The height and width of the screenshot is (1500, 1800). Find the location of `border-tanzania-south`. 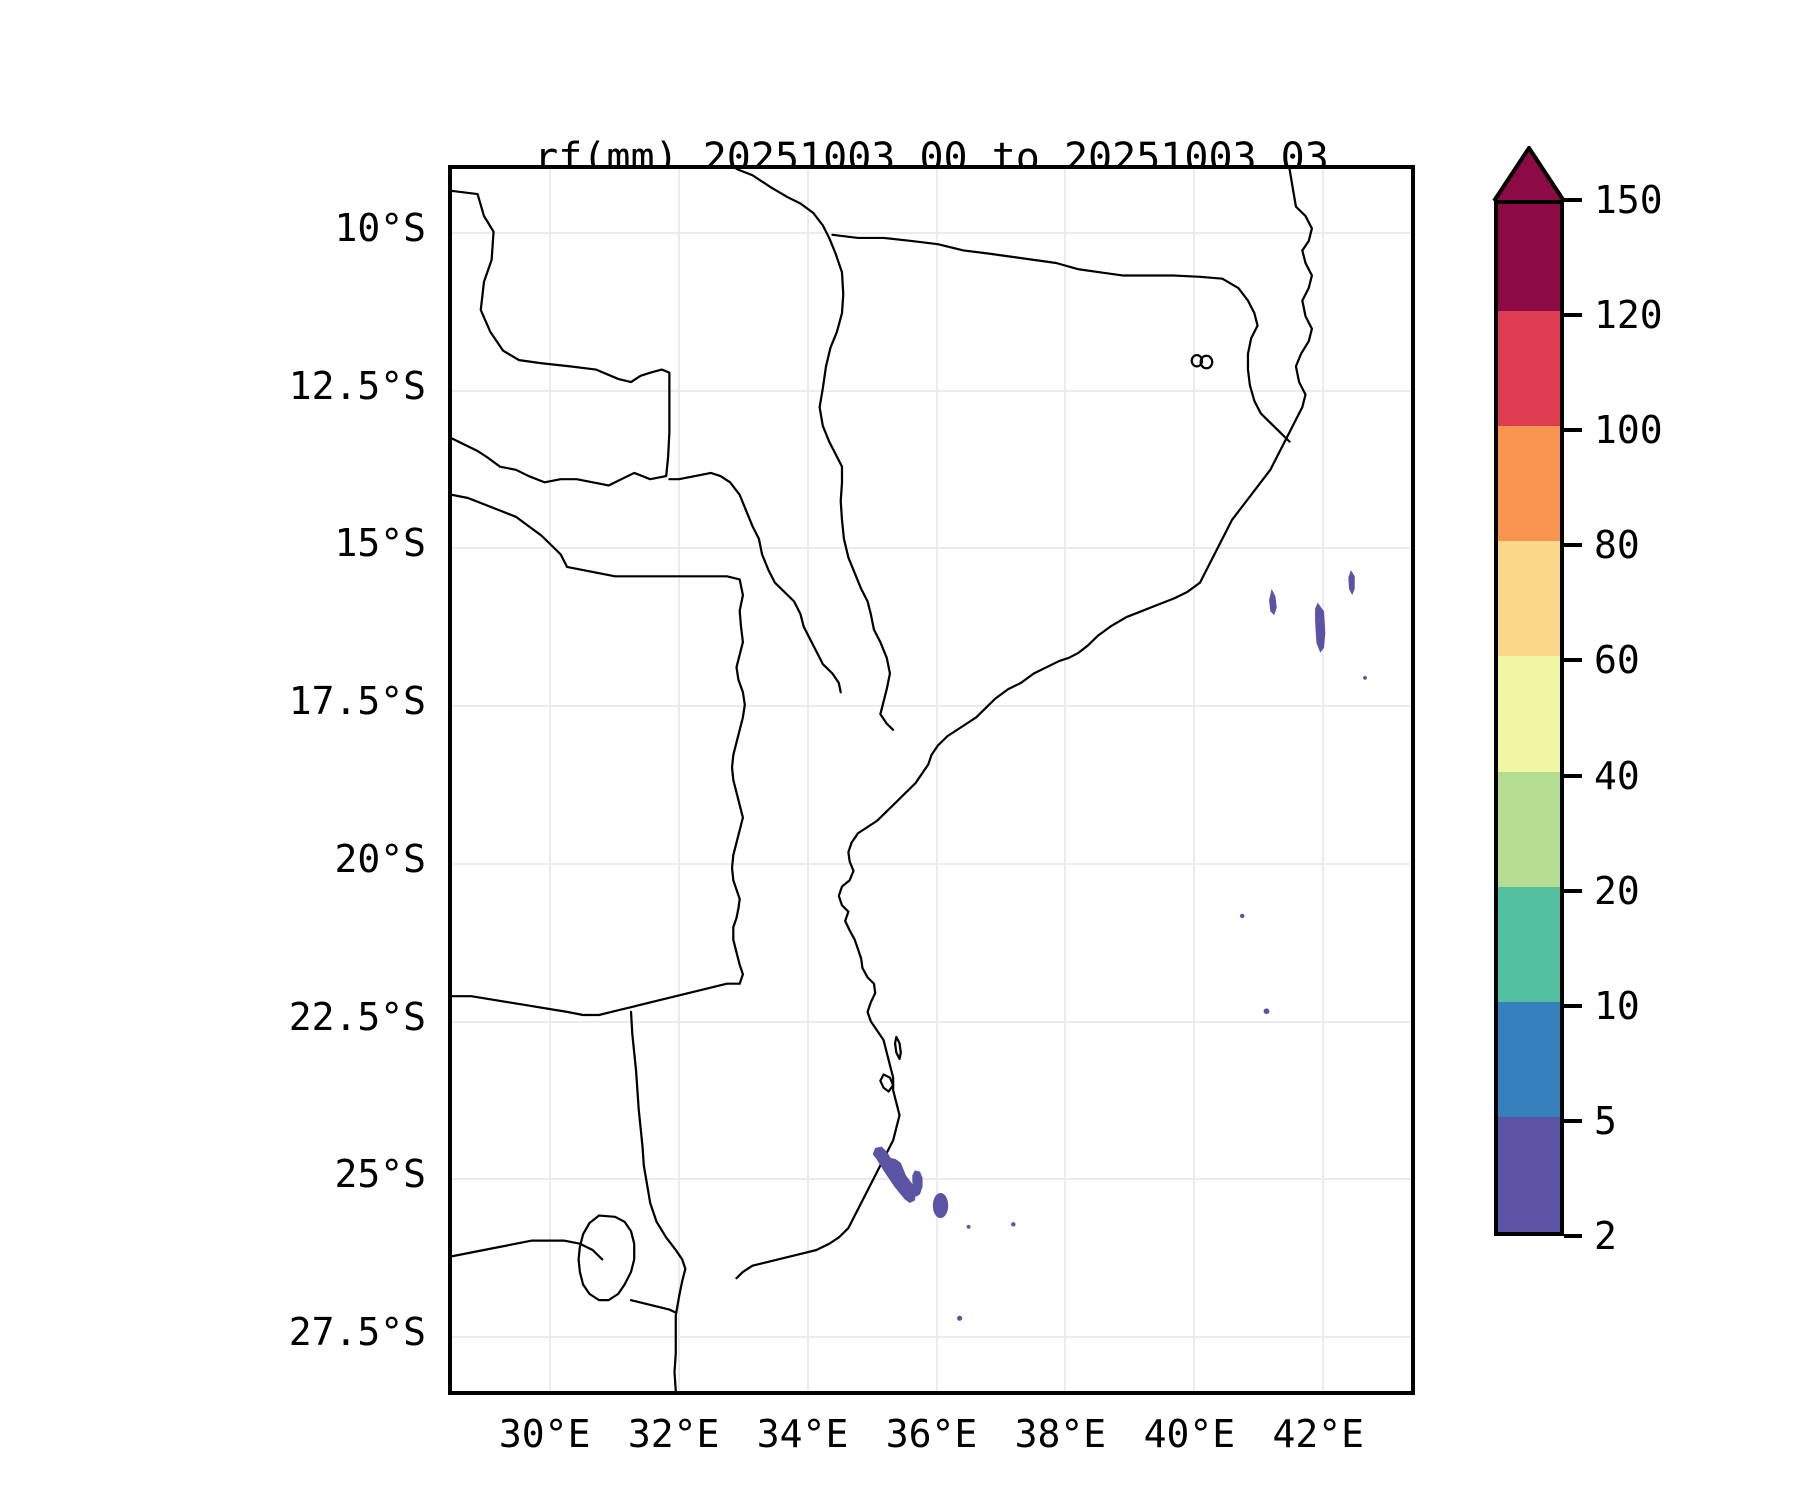

border-tanzania-south is located at coordinates (1016, 255).